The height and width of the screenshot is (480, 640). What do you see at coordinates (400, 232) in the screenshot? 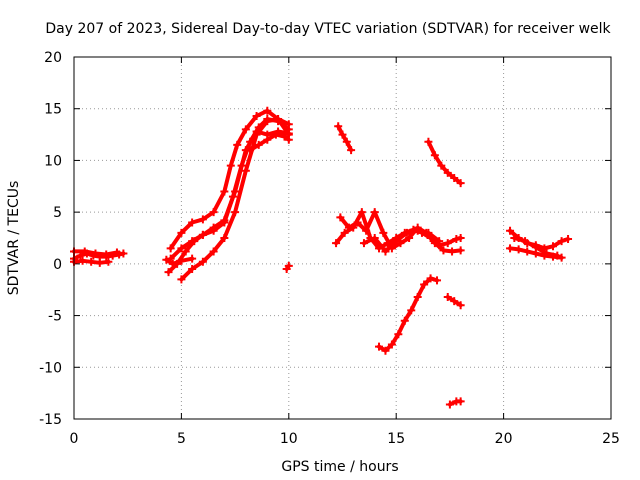
I see `series-arc-mid-b` at bounding box center [400, 232].